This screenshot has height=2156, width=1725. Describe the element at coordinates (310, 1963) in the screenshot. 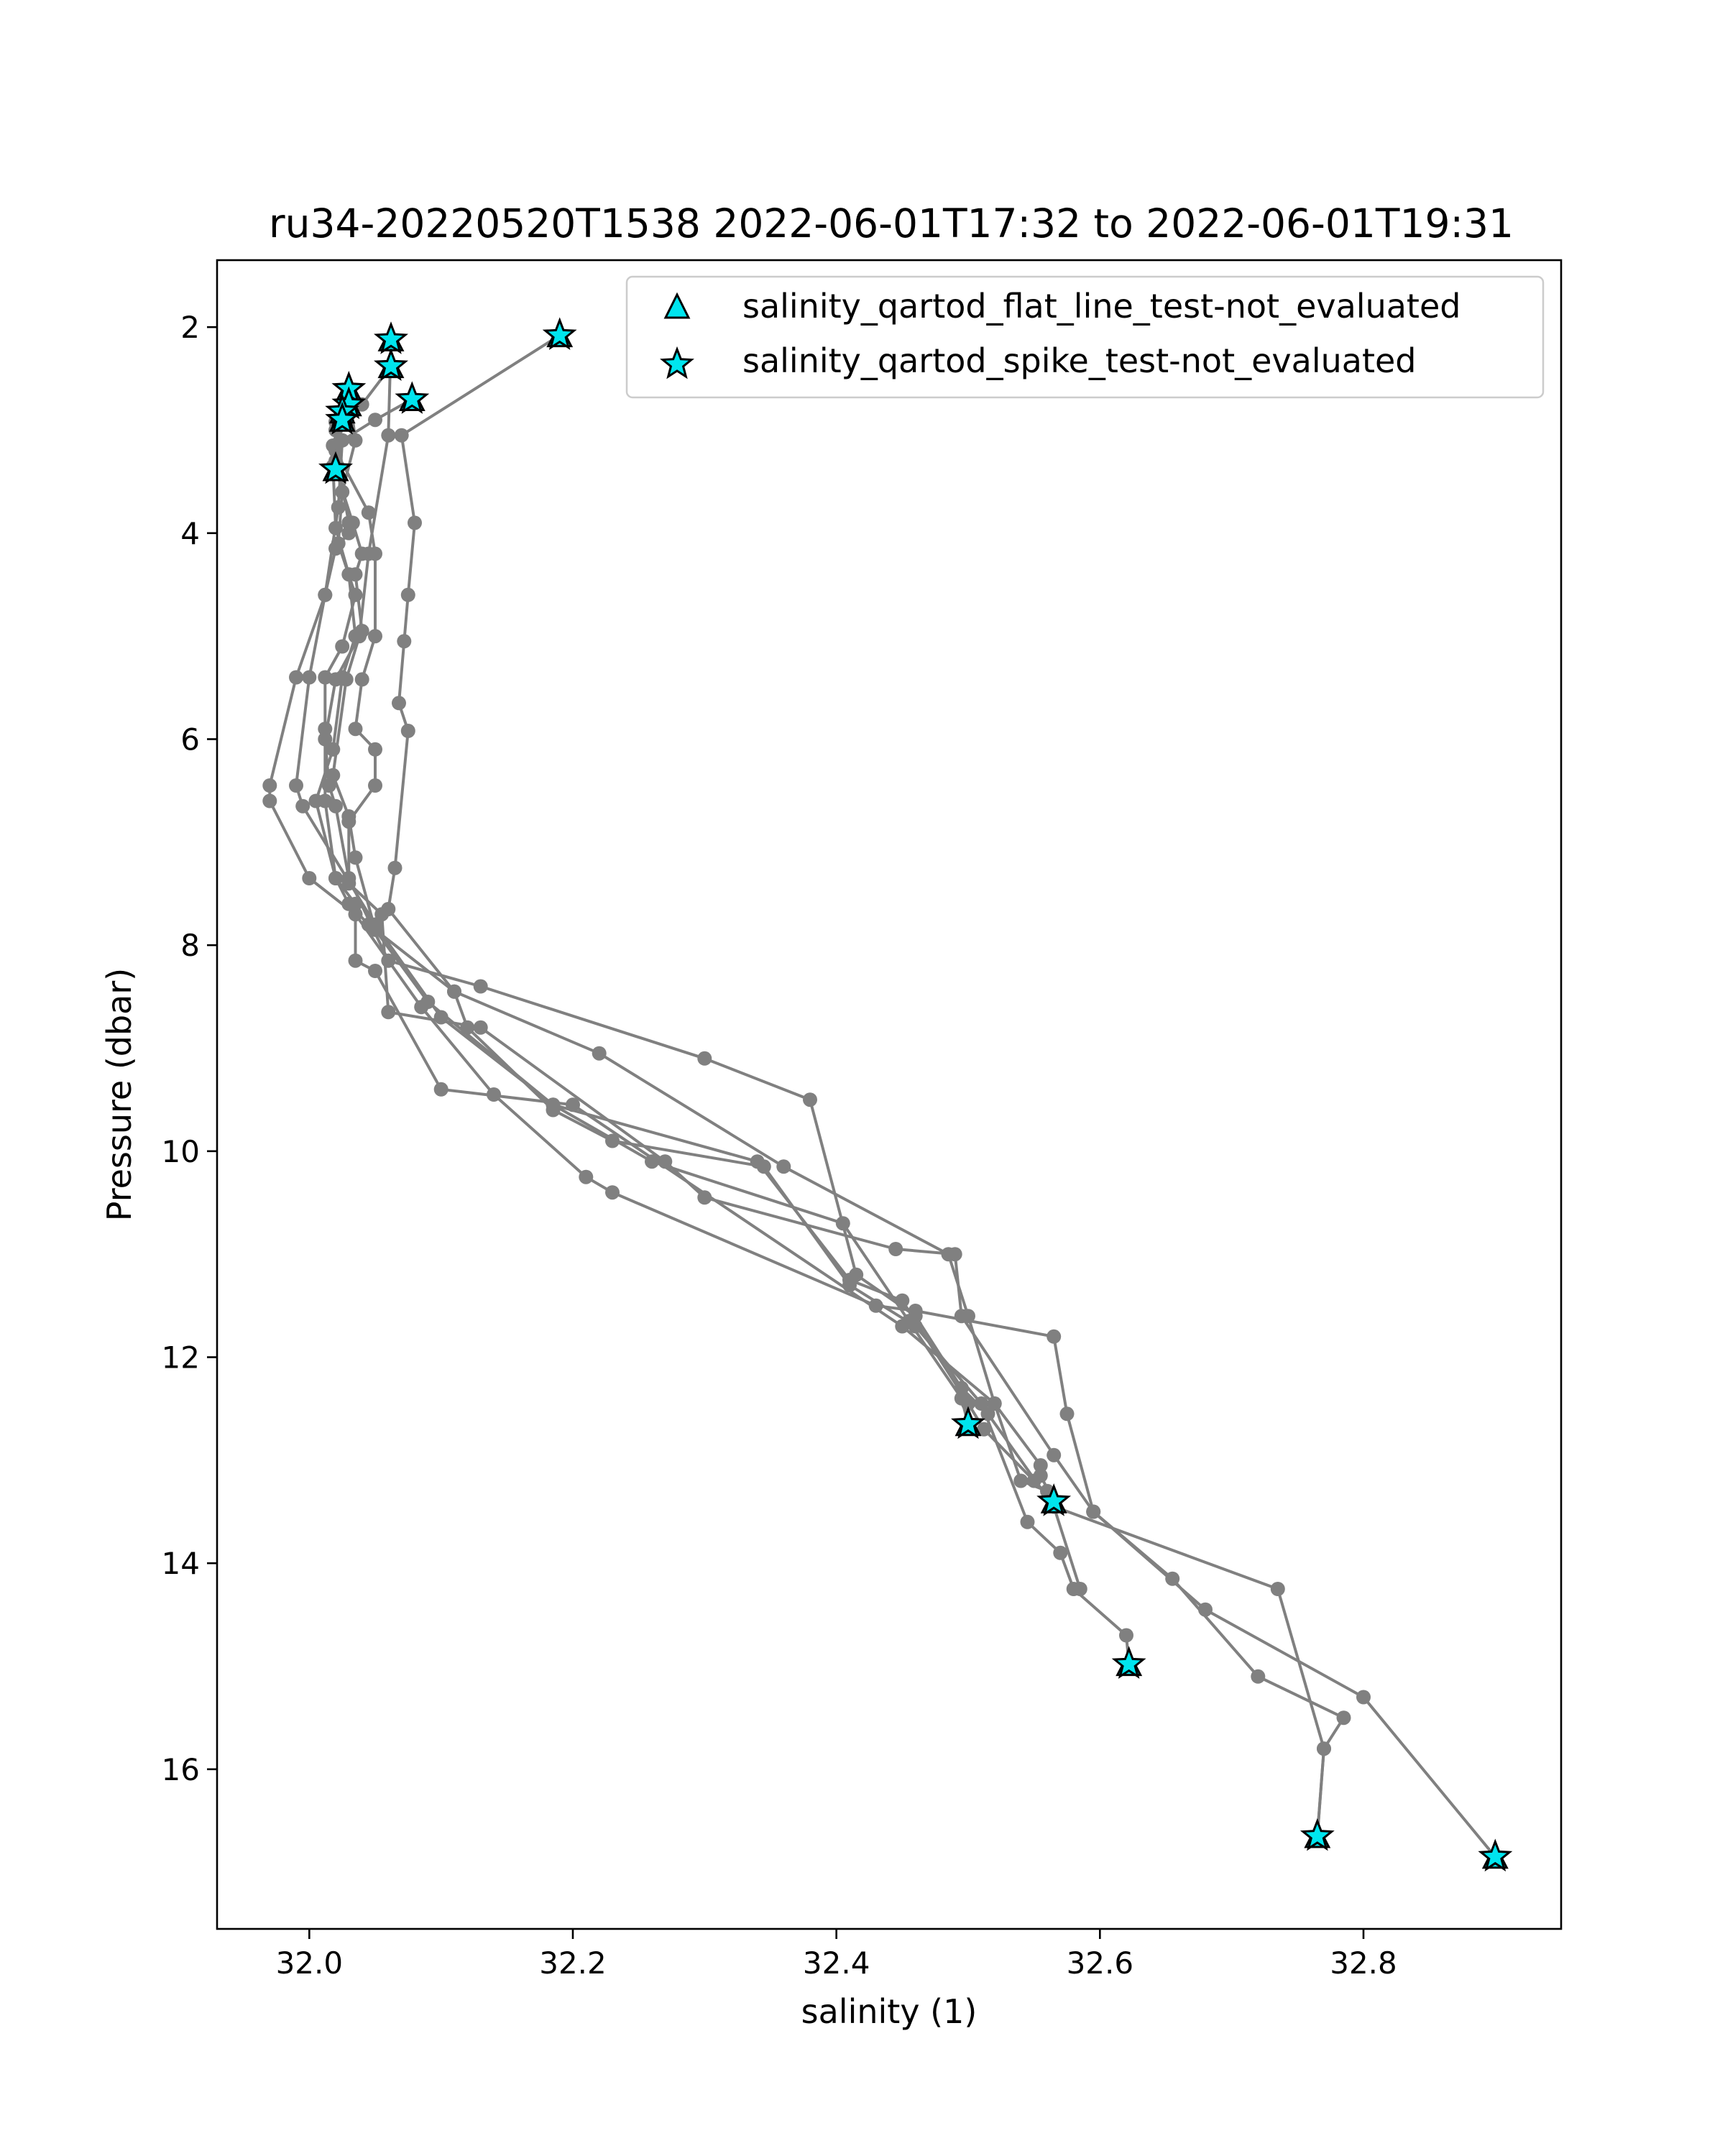

I see `x-tick-label: 32.0` at that location.